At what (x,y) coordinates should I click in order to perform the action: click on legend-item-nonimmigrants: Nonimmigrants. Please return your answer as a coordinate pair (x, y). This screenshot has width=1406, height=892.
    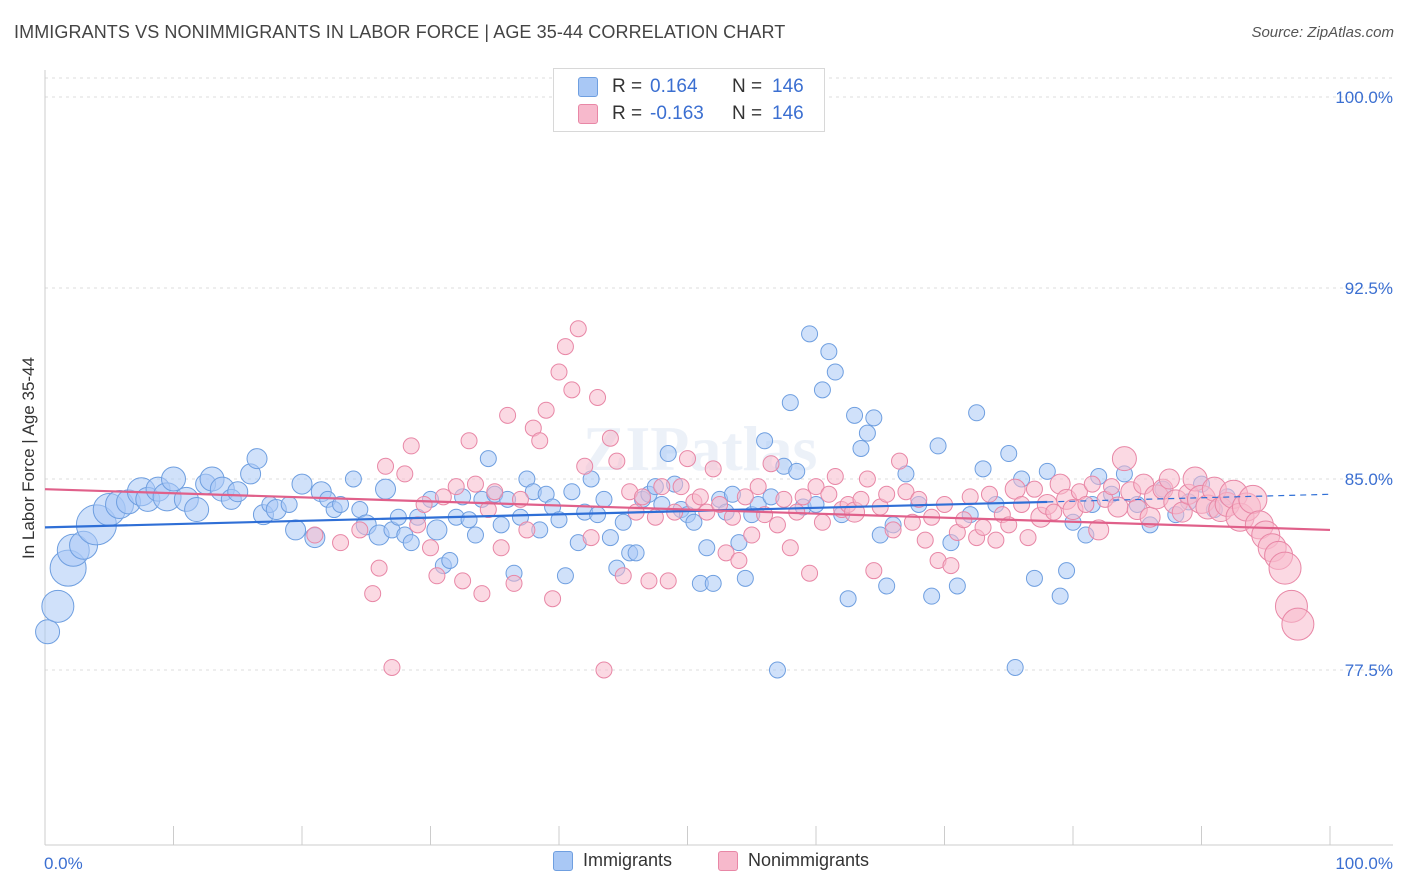
    Looking at the image, I should click on (793, 860).